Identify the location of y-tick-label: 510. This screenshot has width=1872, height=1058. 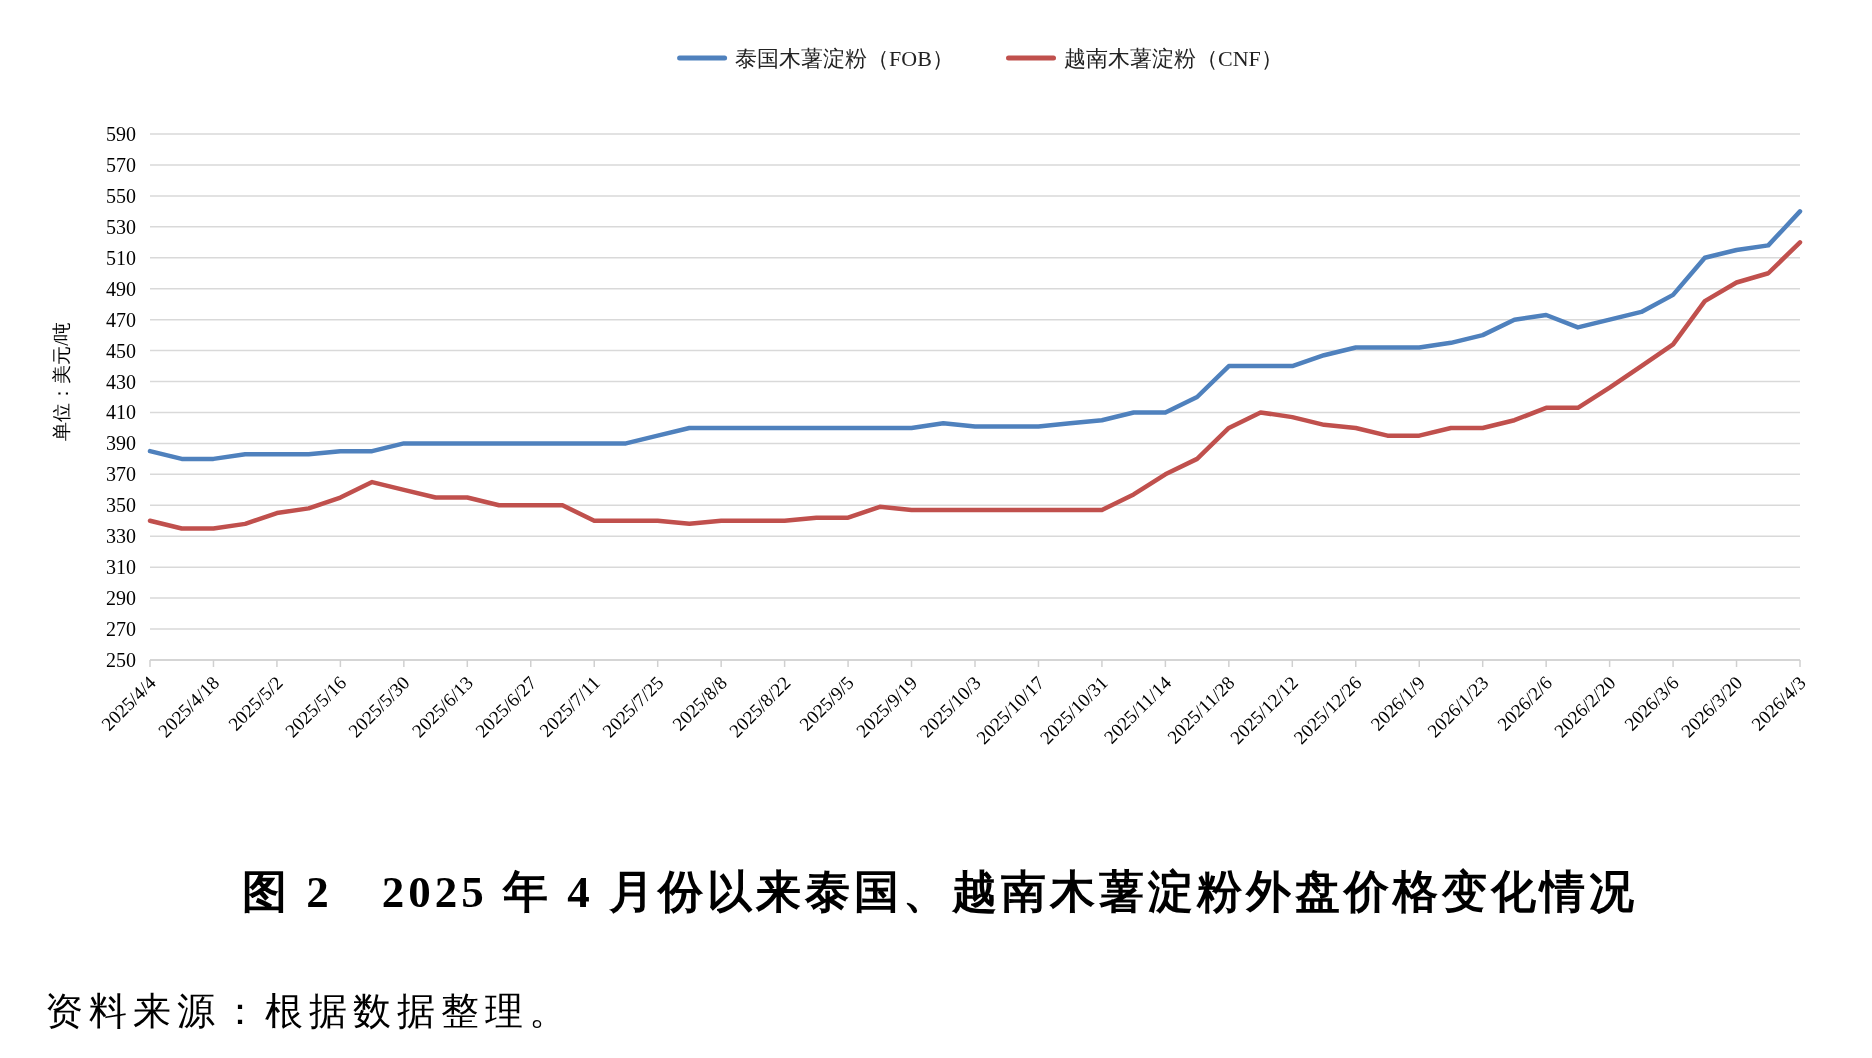
(121, 257).